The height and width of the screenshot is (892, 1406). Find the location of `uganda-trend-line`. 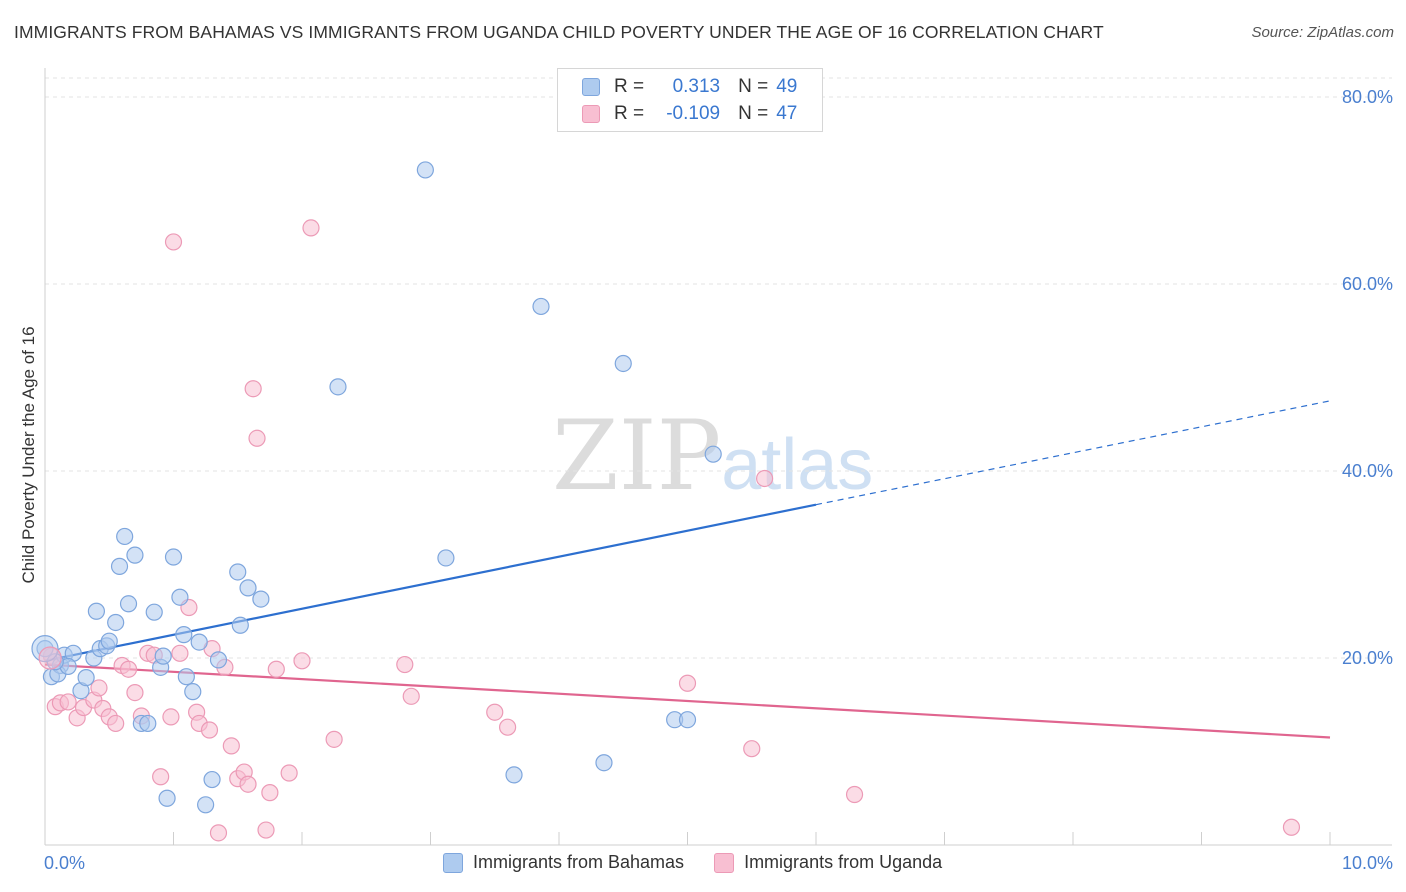

uganda-trend-line is located at coordinates (687, 701).